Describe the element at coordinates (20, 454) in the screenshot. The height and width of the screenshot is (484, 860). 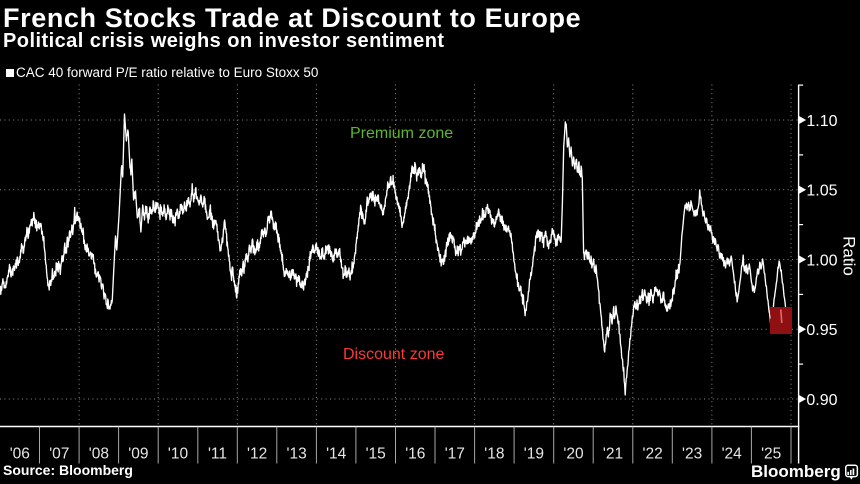
I see `svg-text: '06` at that location.